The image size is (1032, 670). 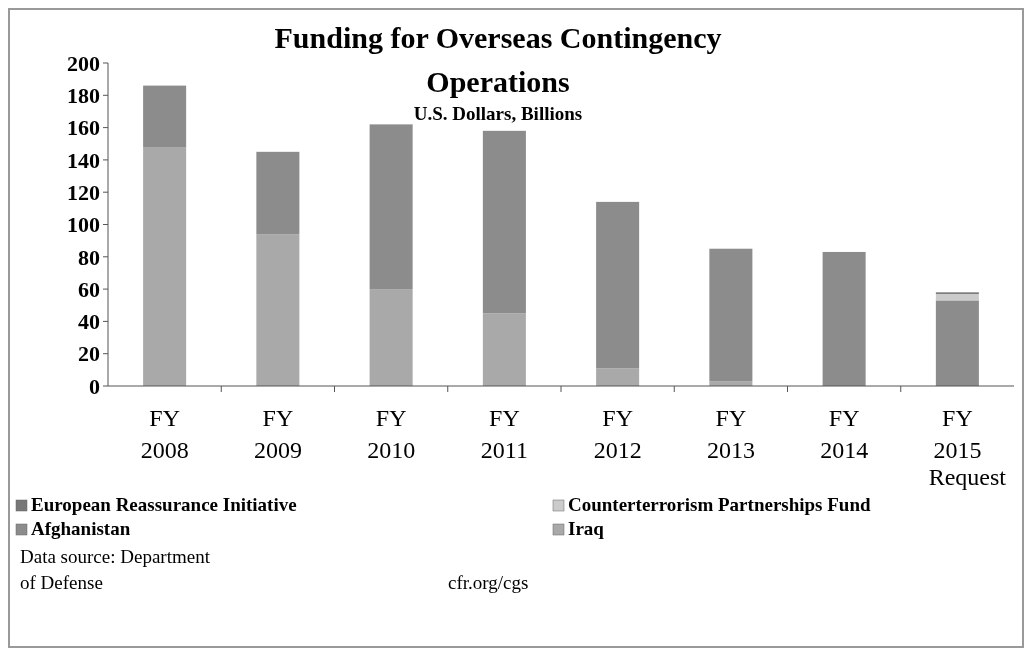 I want to click on text: U.S. Dollars, Billions, so click(x=498, y=113).